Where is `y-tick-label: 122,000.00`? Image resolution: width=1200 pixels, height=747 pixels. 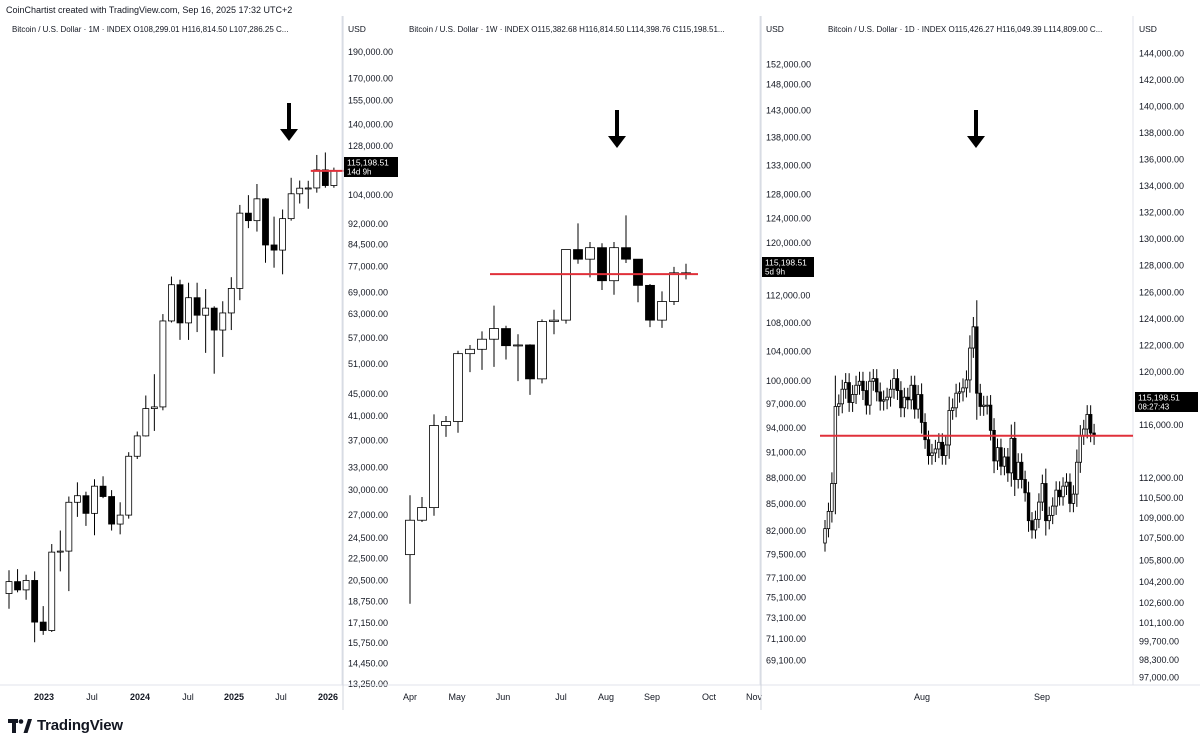 y-tick-label: 122,000.00 is located at coordinates (1161, 345).